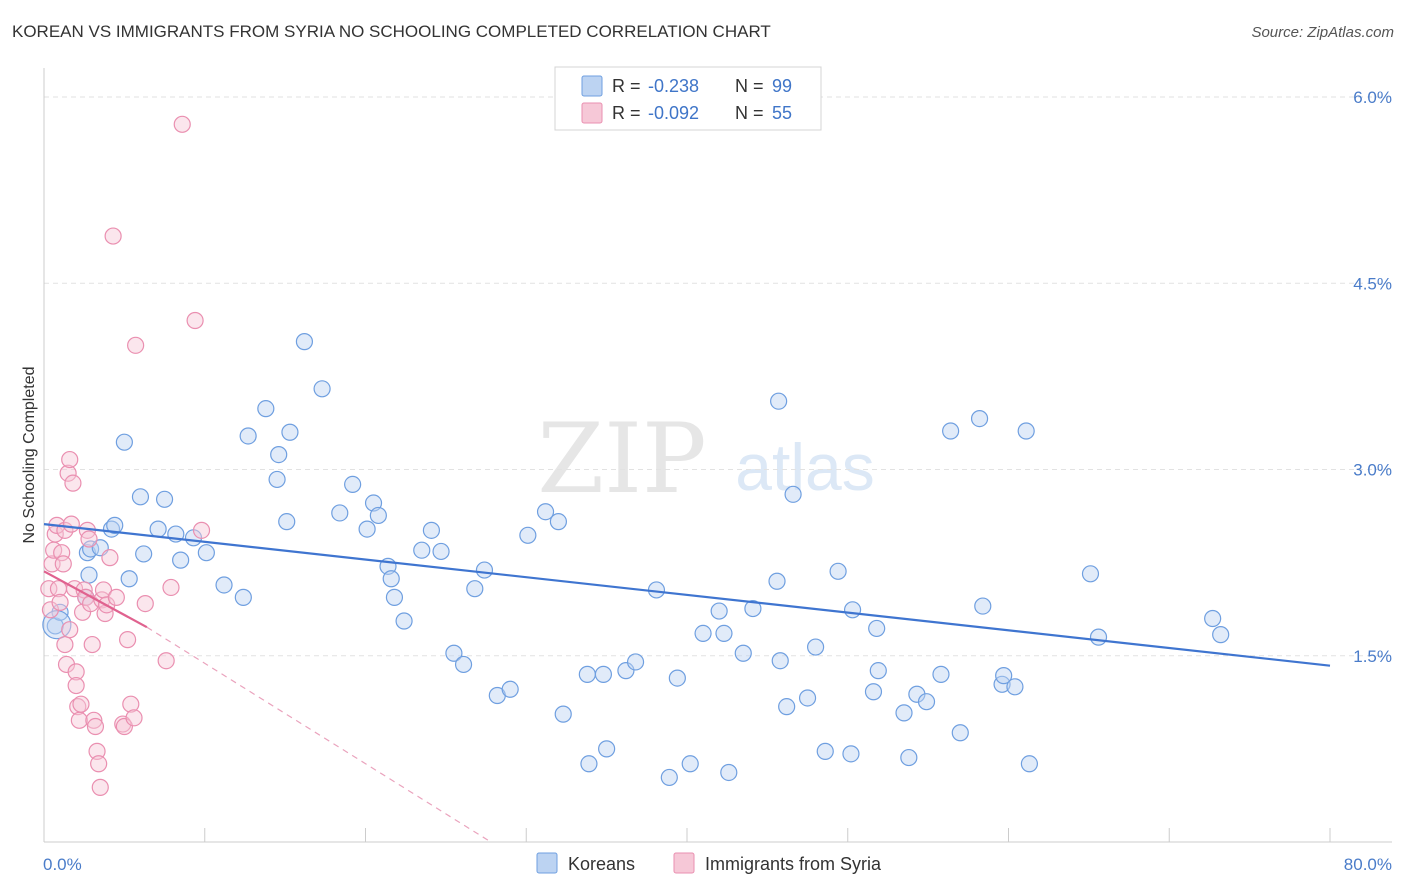 Image resolution: width=1406 pixels, height=892 pixels. I want to click on watermark-atlas: atlas, so click(804, 467).